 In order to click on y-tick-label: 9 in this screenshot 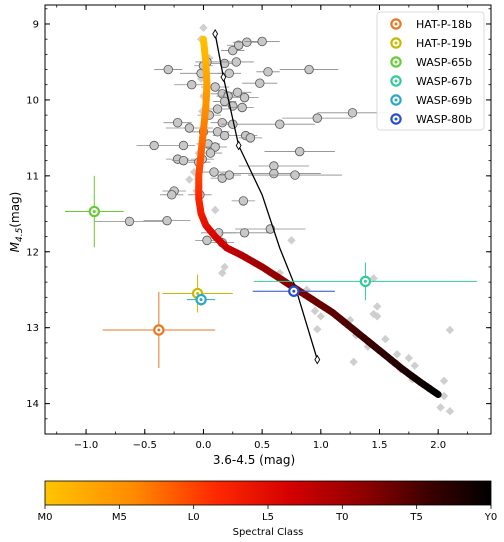, I will do `click(36, 24)`.